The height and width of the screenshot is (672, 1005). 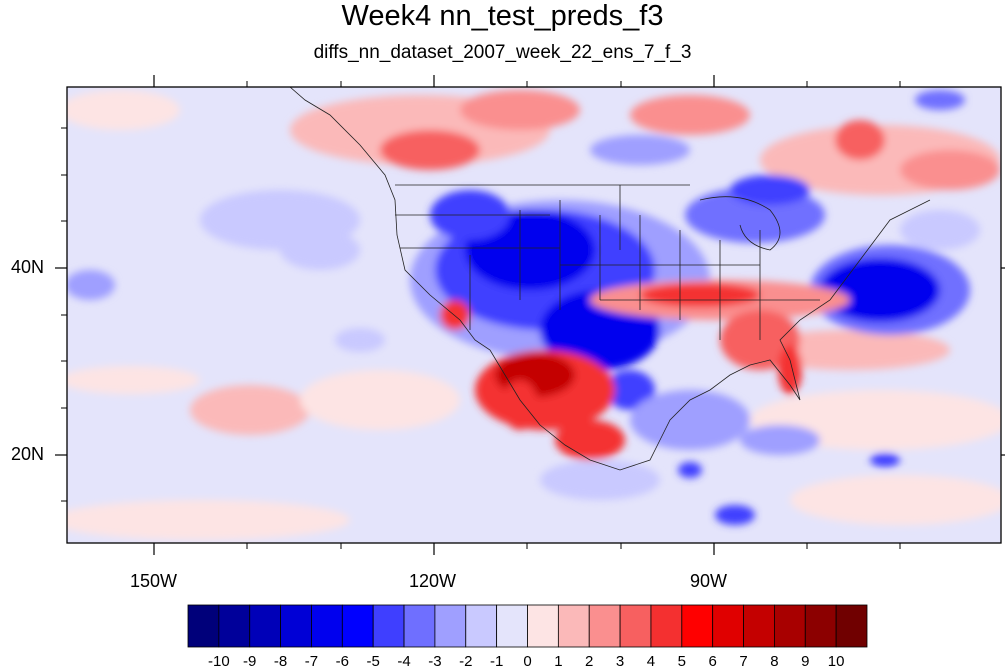 What do you see at coordinates (373, 661) in the screenshot?
I see `colorbar-label: -5` at bounding box center [373, 661].